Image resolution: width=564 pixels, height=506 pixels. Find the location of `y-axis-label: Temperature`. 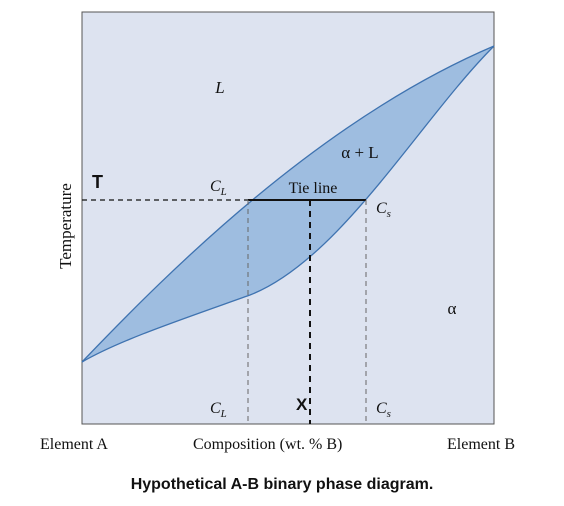

y-axis-label: Temperature is located at coordinates (65, 226).